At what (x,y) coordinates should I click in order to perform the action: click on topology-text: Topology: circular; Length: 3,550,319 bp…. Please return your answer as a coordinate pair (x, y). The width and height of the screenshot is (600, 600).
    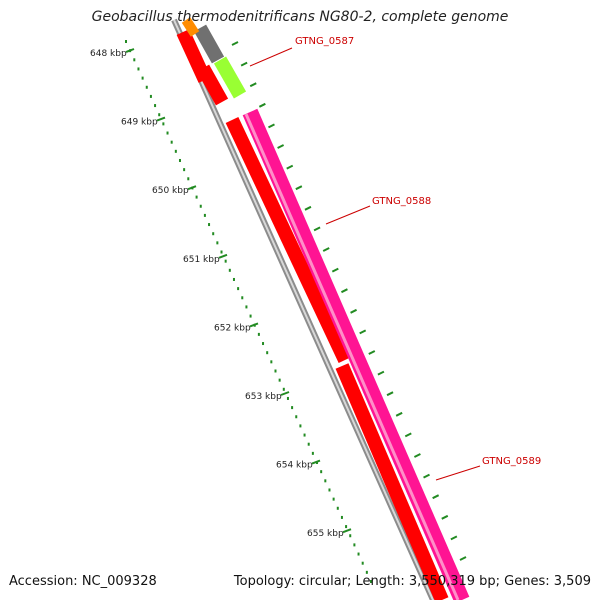
    Looking at the image, I should click on (412, 581).